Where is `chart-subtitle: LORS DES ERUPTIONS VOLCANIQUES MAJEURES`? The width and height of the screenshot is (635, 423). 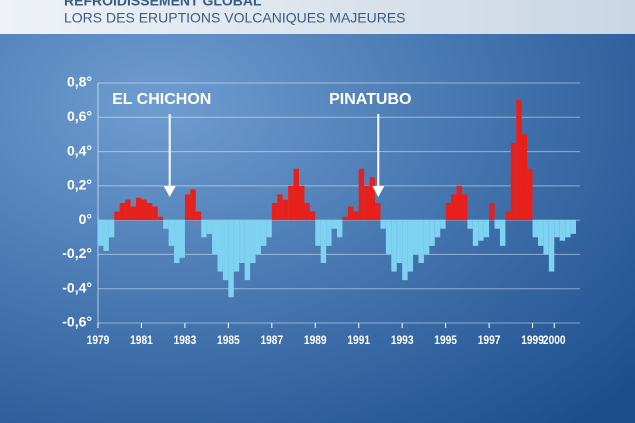 chart-subtitle: LORS DES ERUPTIONS VOLCANIQUES MAJEURES is located at coordinates (235, 18).